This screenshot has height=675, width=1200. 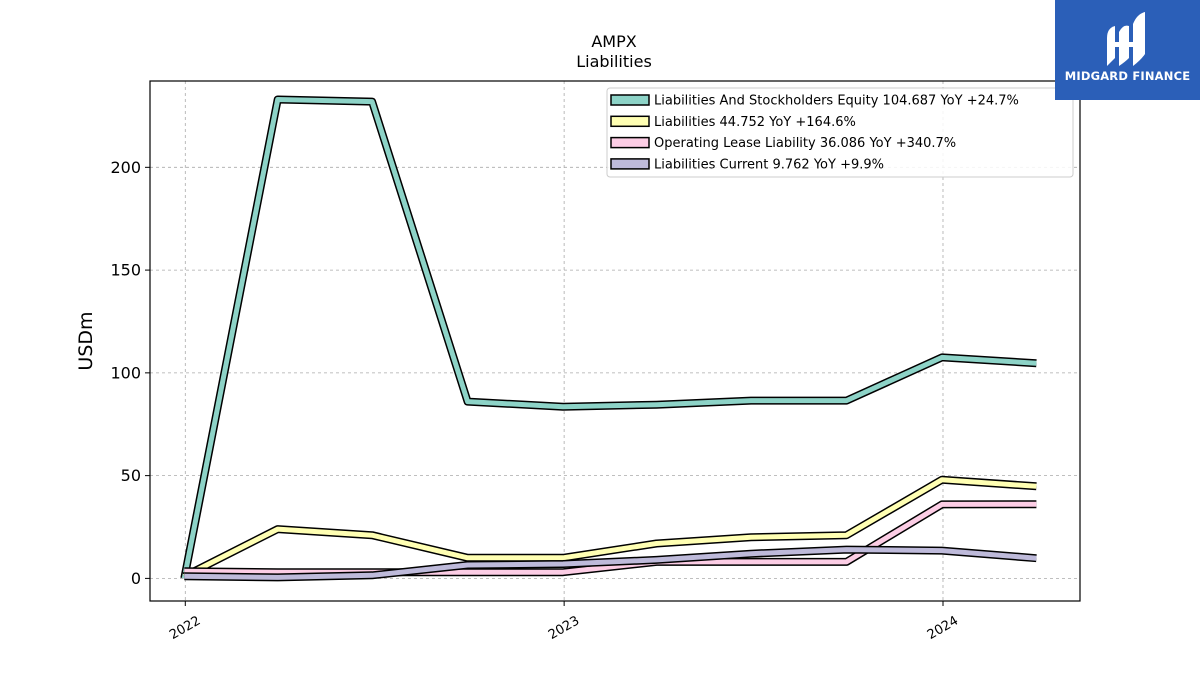 I want to click on legend-label: Liabilities Current 9.762 YoY +9.9%, so click(x=769, y=164).